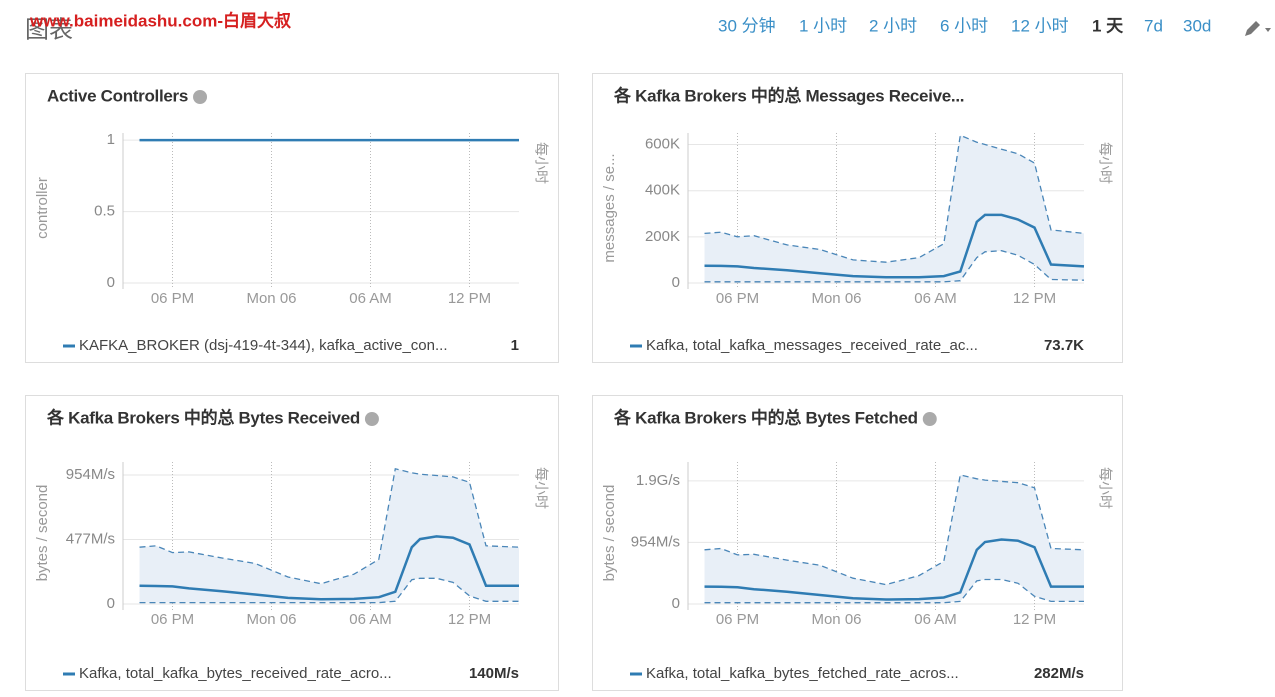  Describe the element at coordinates (1064, 345) in the screenshot. I see `legend-value: 73.7K` at that location.